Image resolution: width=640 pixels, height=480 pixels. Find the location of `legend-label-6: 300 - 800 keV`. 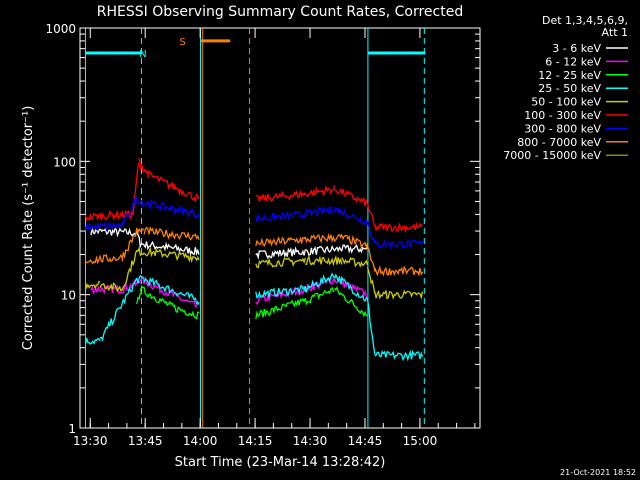

legend-label-6: 300 - 800 keV is located at coordinates (562, 128).